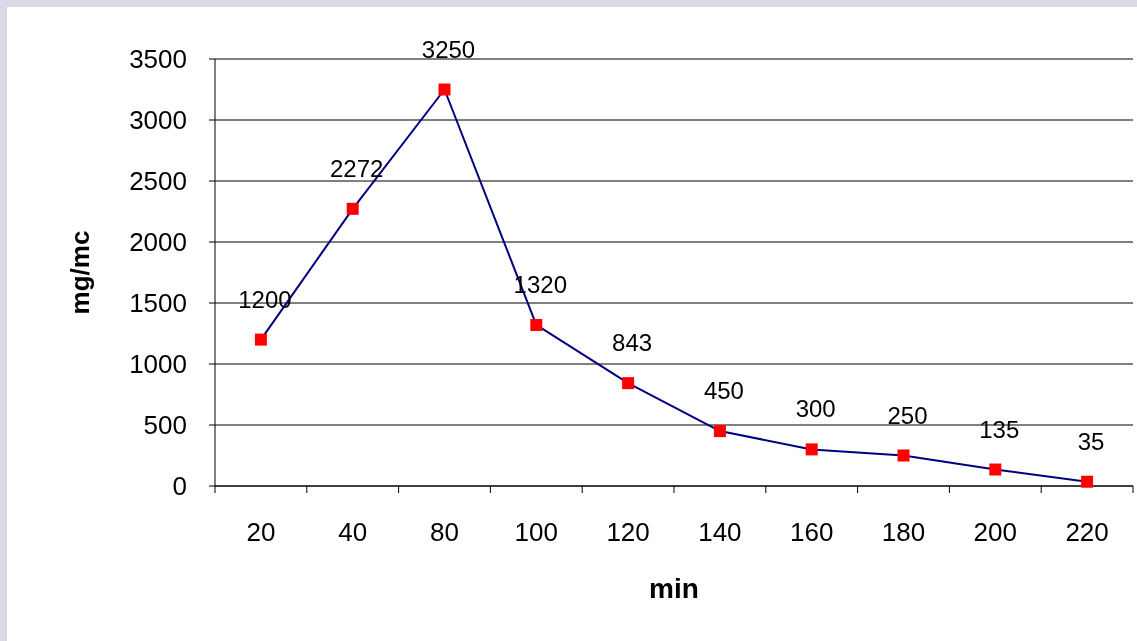  I want to click on data-label: 300, so click(815, 409).